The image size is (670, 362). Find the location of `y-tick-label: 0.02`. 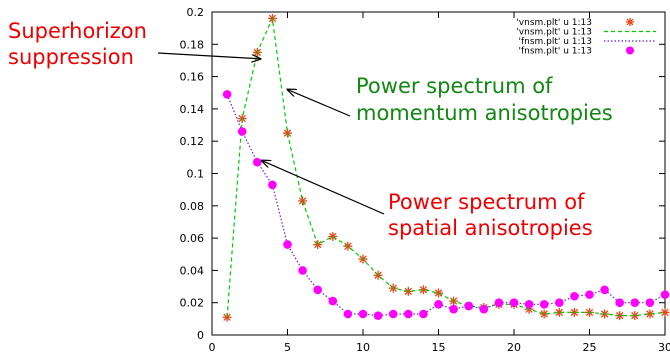

y-tick-label: 0.02 is located at coordinates (192, 303).